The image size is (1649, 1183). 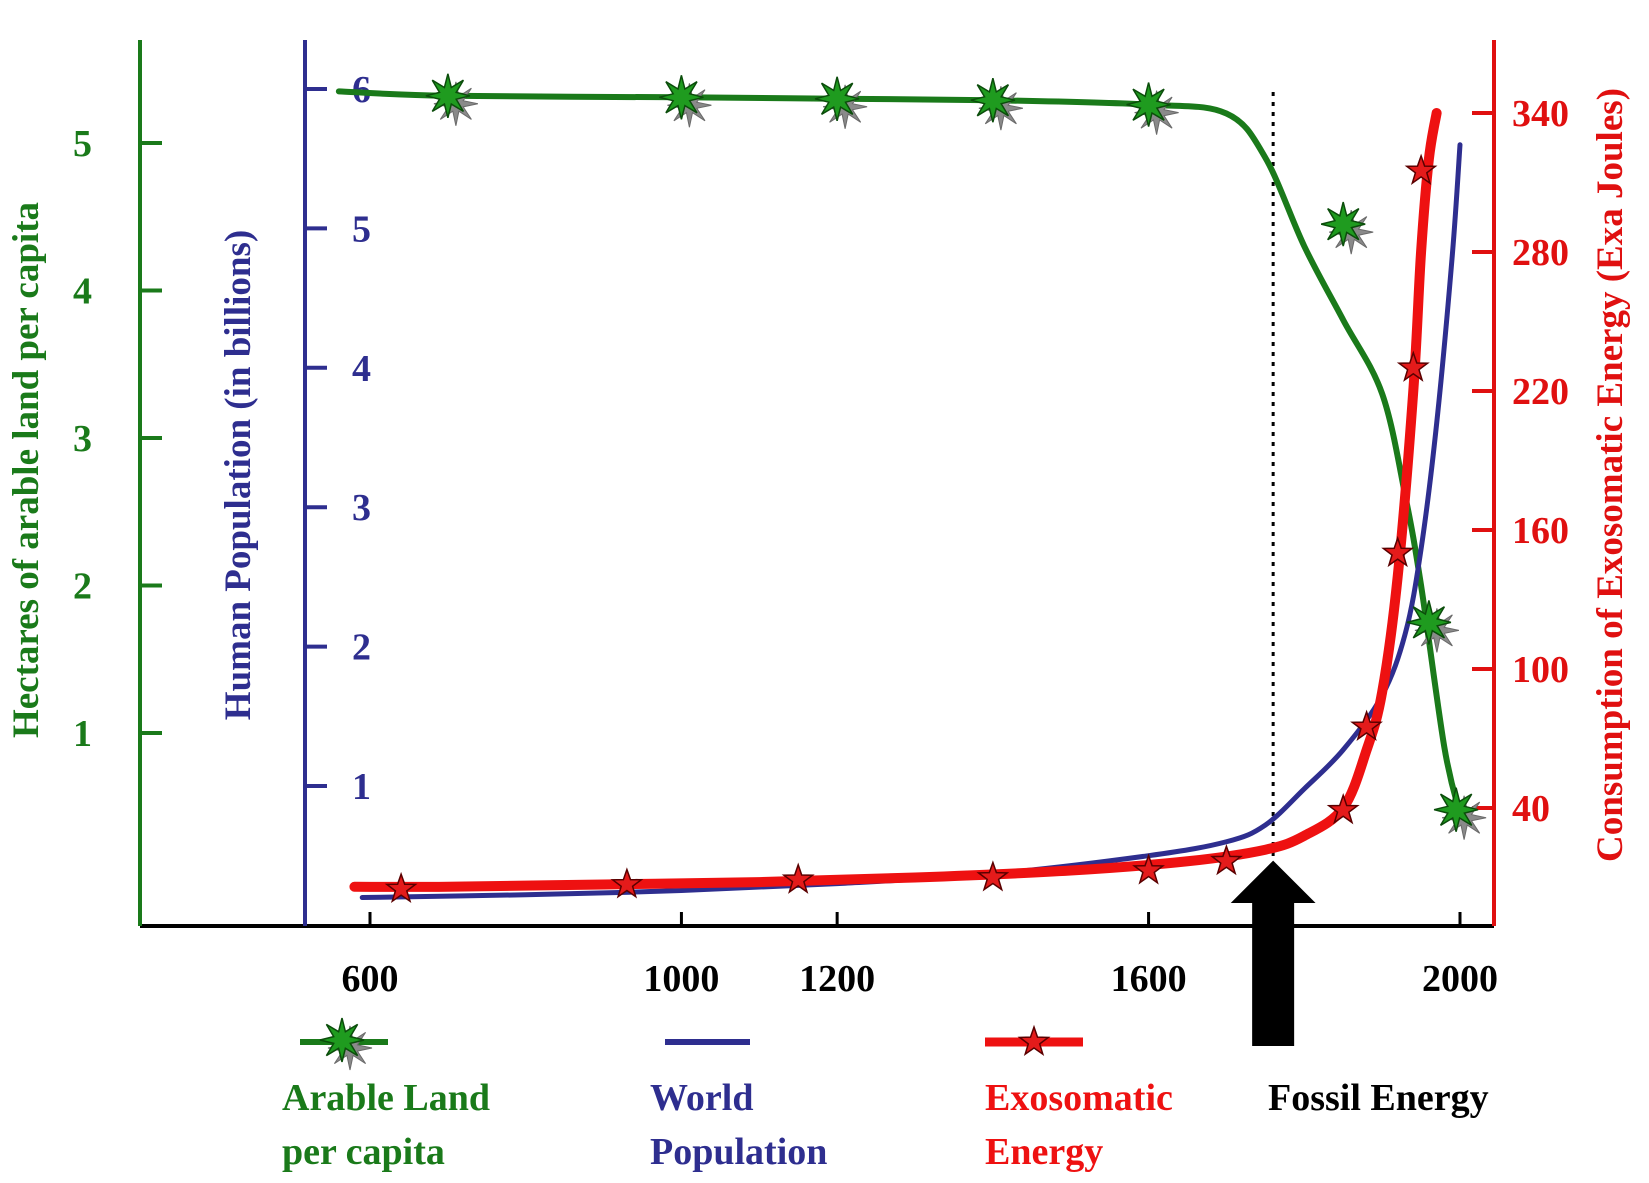 What do you see at coordinates (1034, 1040) in the screenshot?
I see `legend-marker-exosomatic-energy` at bounding box center [1034, 1040].